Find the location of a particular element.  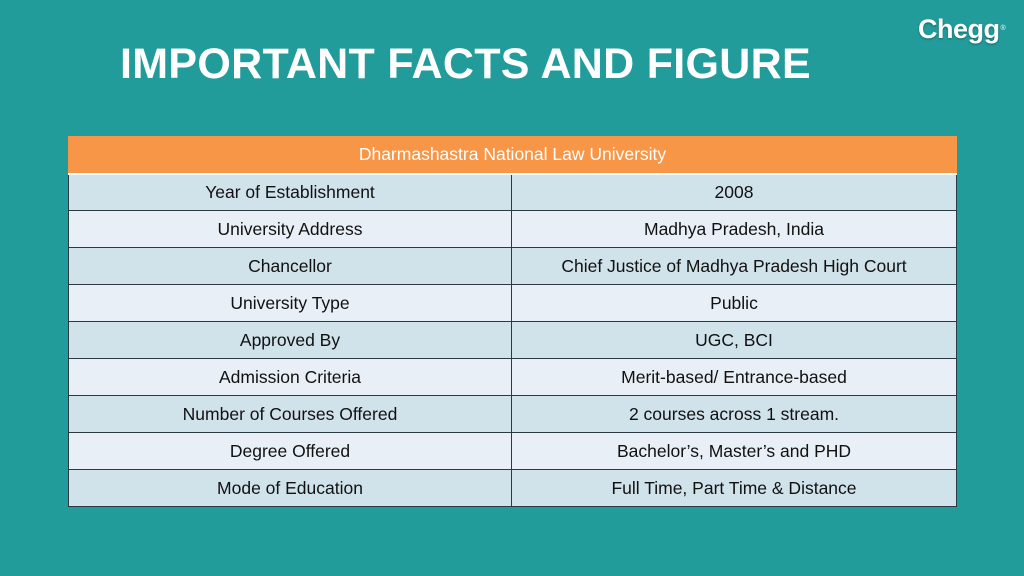

table-header: Dharmashastra National Law University is located at coordinates (512, 155).